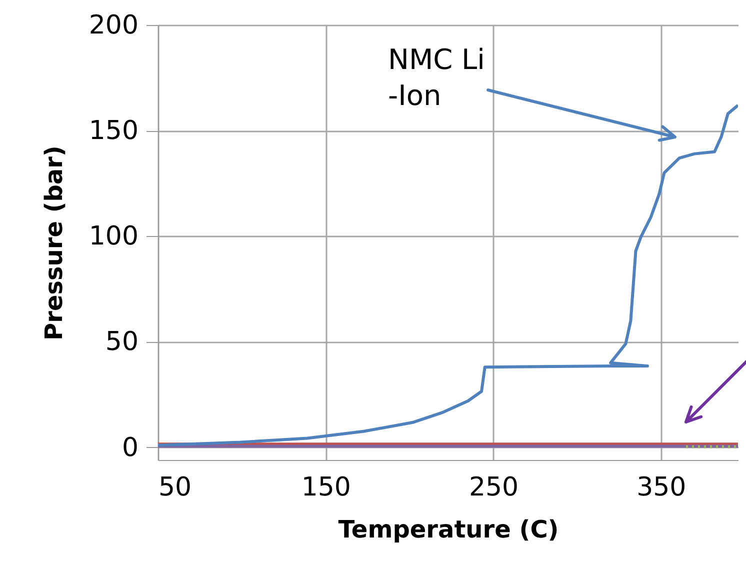 Image resolution: width=746 pixels, height=570 pixels. Describe the element at coordinates (493, 487) in the screenshot. I see `x-tick-label: 250` at that location.